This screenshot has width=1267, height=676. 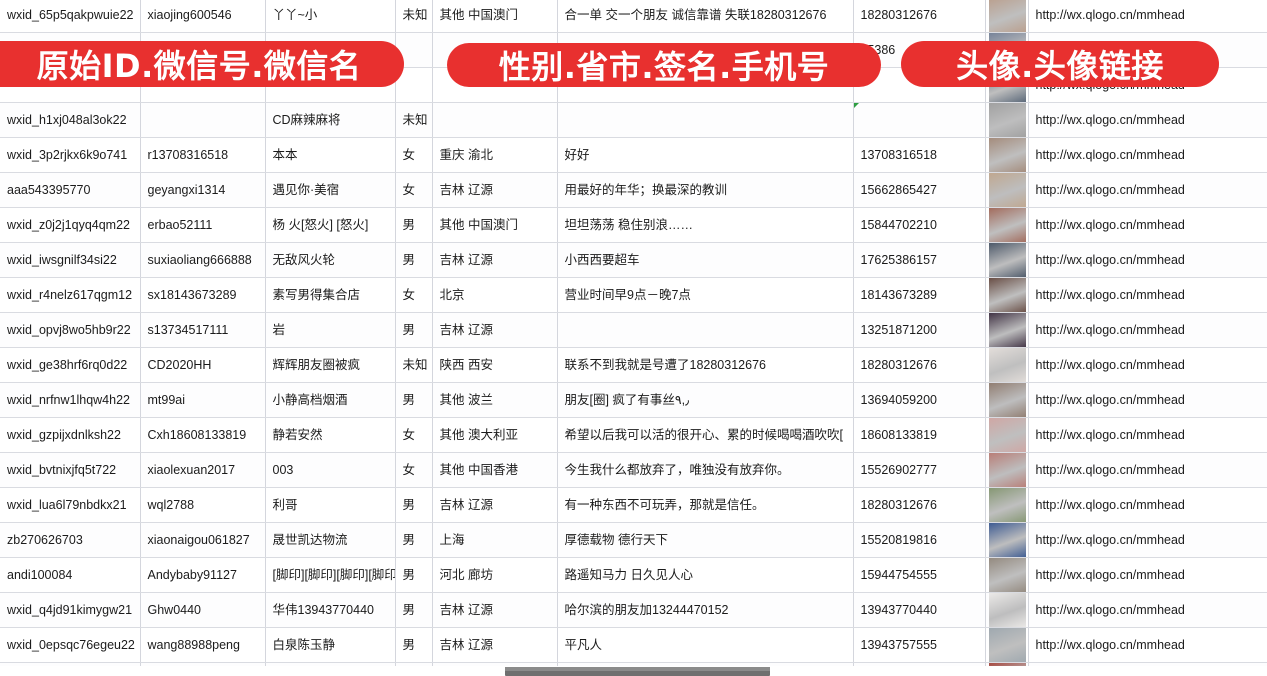 I want to click on cell-name: CD麻辣麻将, so click(x=330, y=120).